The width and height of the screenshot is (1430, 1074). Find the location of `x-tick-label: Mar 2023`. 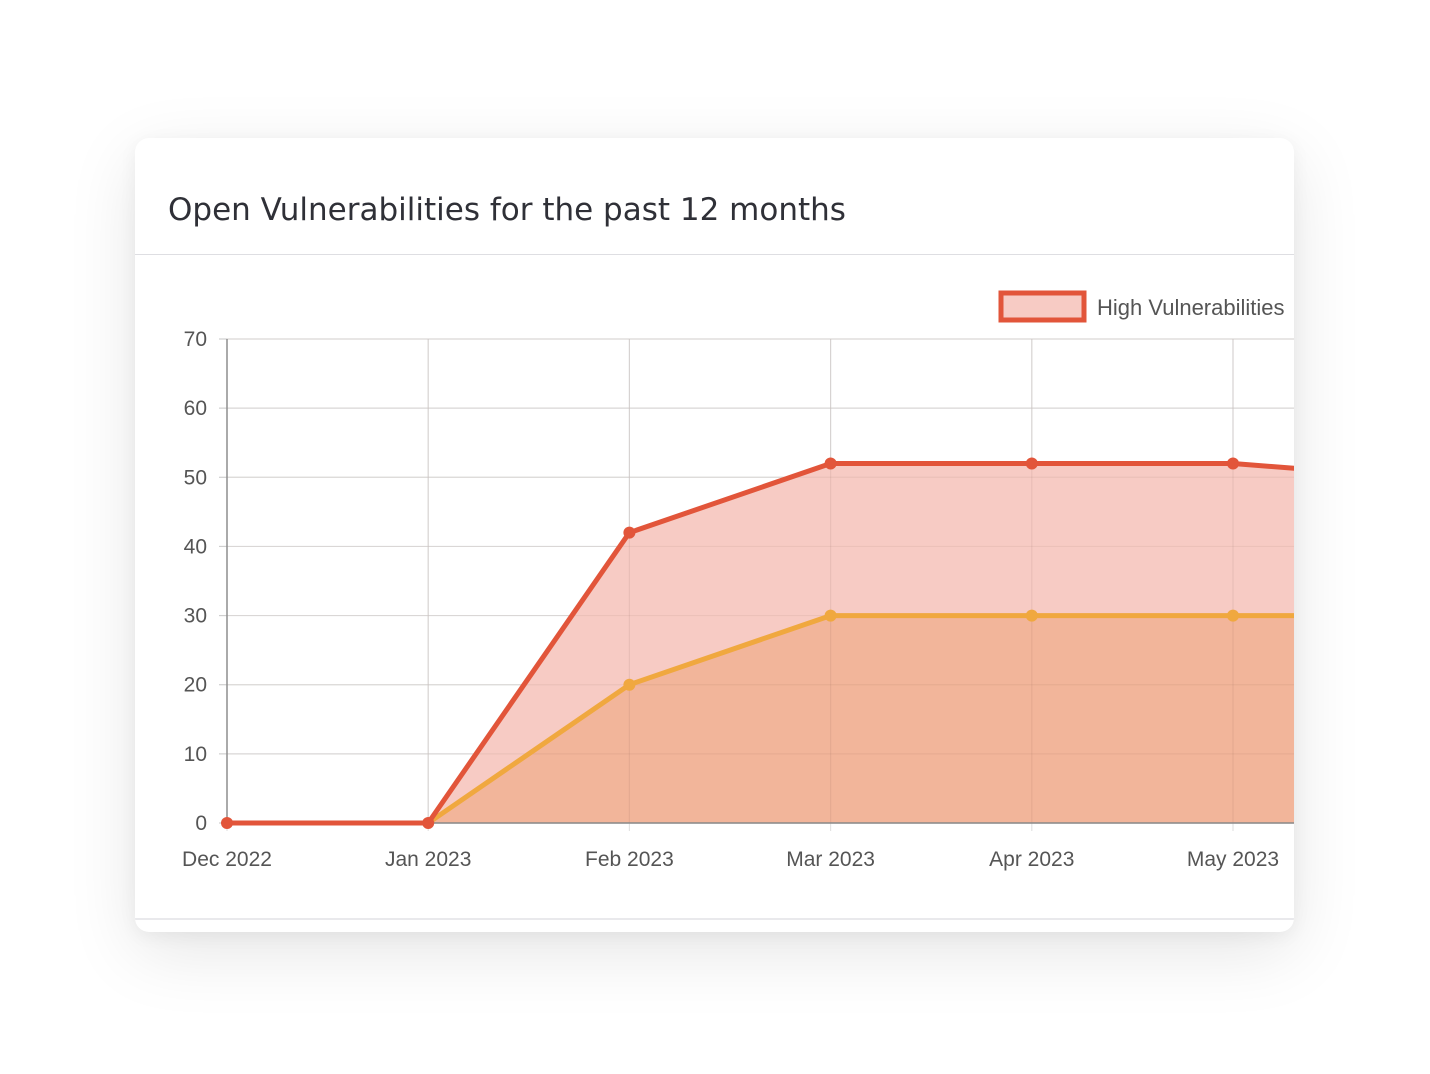

x-tick-label: Mar 2023 is located at coordinates (830, 859).